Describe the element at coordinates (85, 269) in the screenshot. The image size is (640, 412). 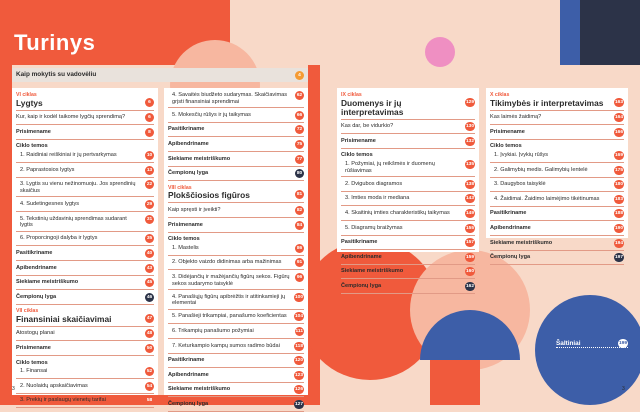
I see `toc-end-row: Apibendriname 43` at that location.